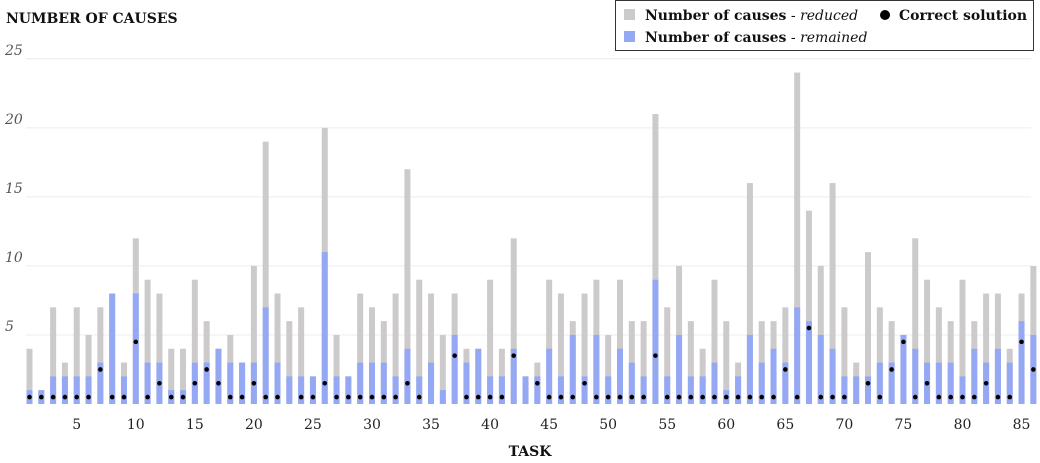  What do you see at coordinates (751, 16) in the screenshot?
I see `legend-label-reduced: Number of causes - reduced` at bounding box center [751, 16].